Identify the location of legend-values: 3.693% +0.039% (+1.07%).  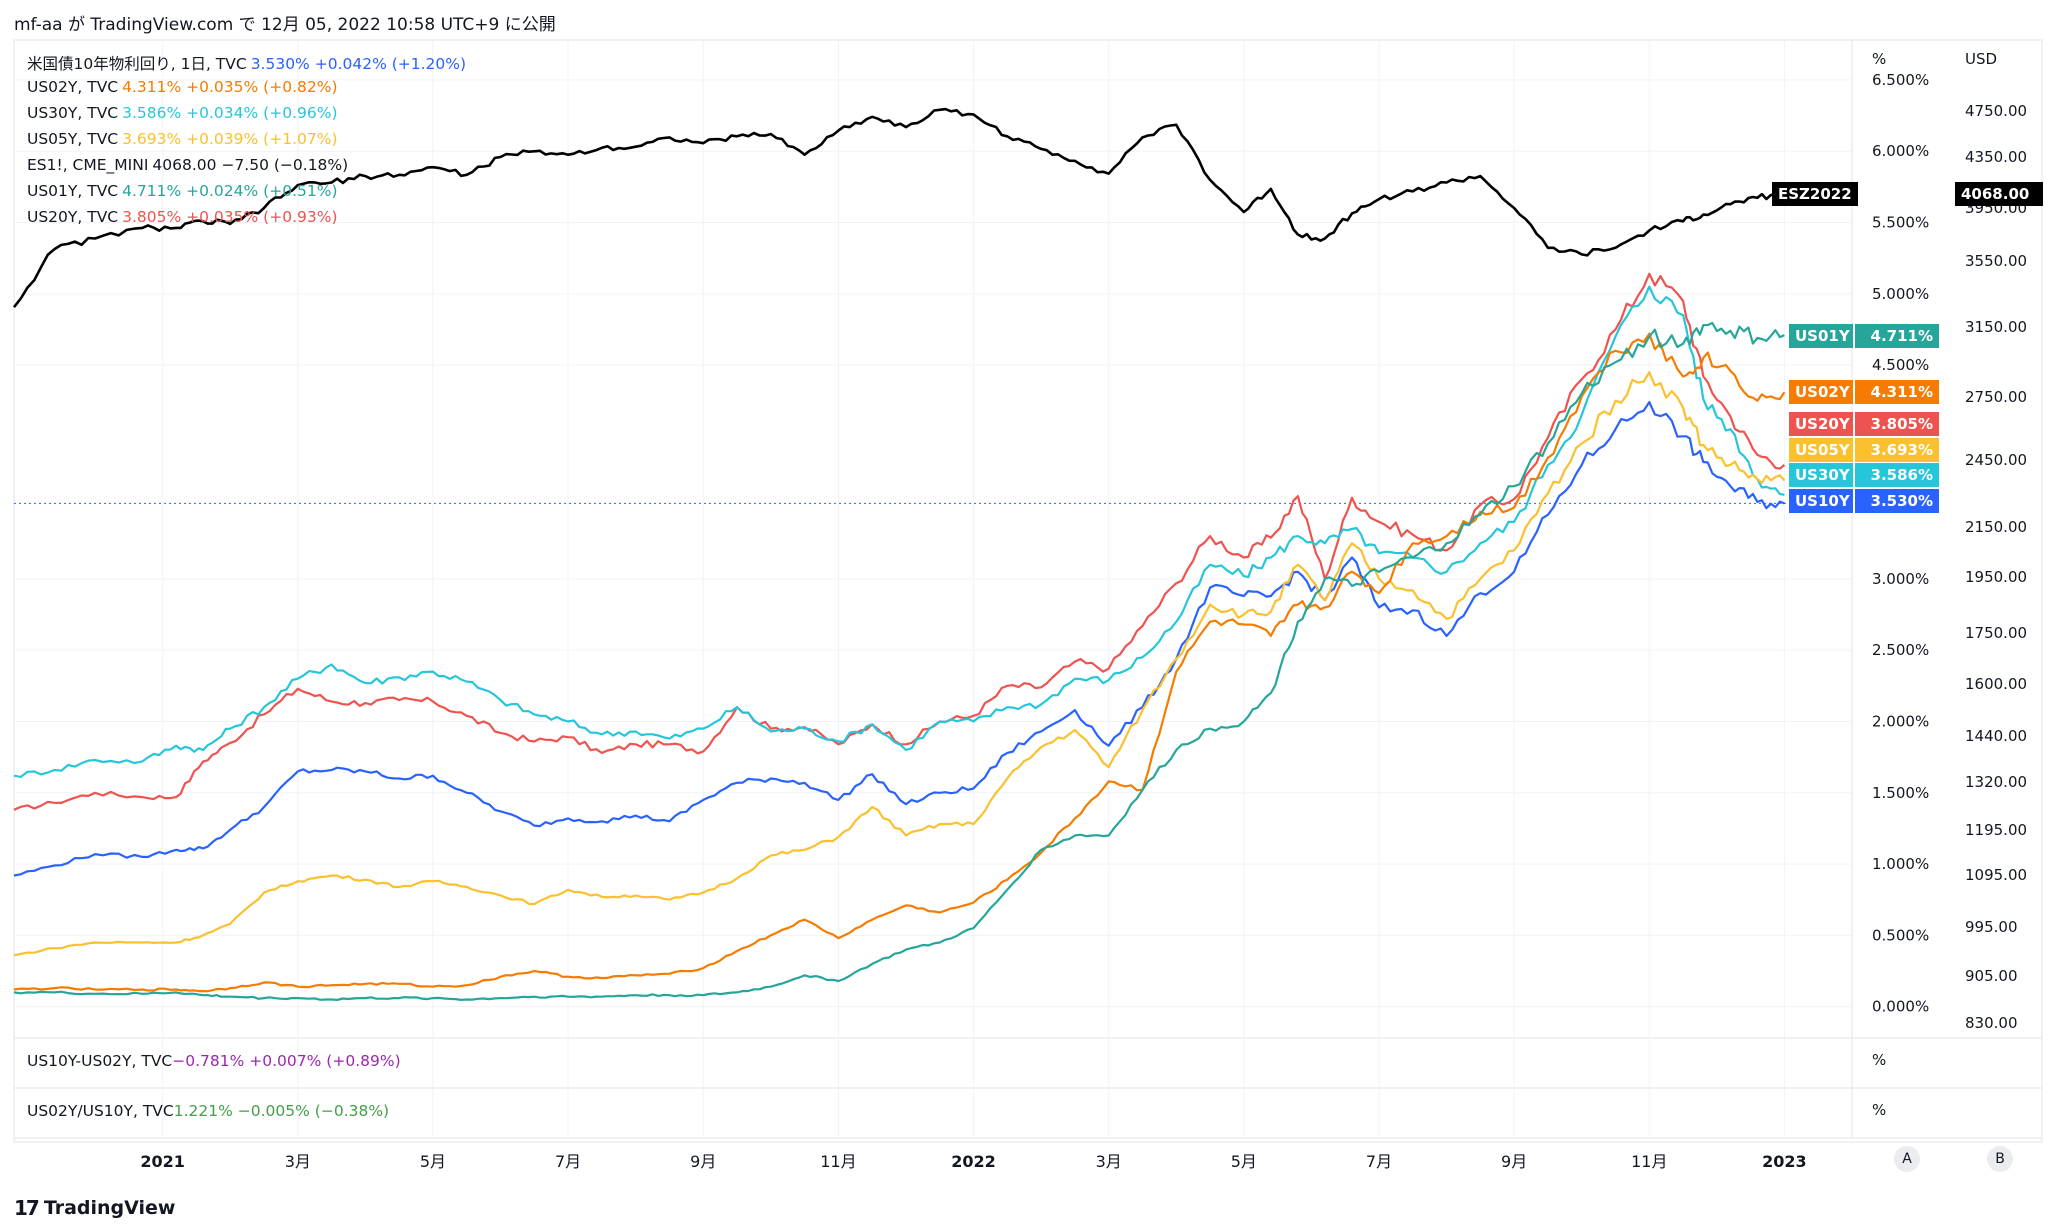
(230, 139).